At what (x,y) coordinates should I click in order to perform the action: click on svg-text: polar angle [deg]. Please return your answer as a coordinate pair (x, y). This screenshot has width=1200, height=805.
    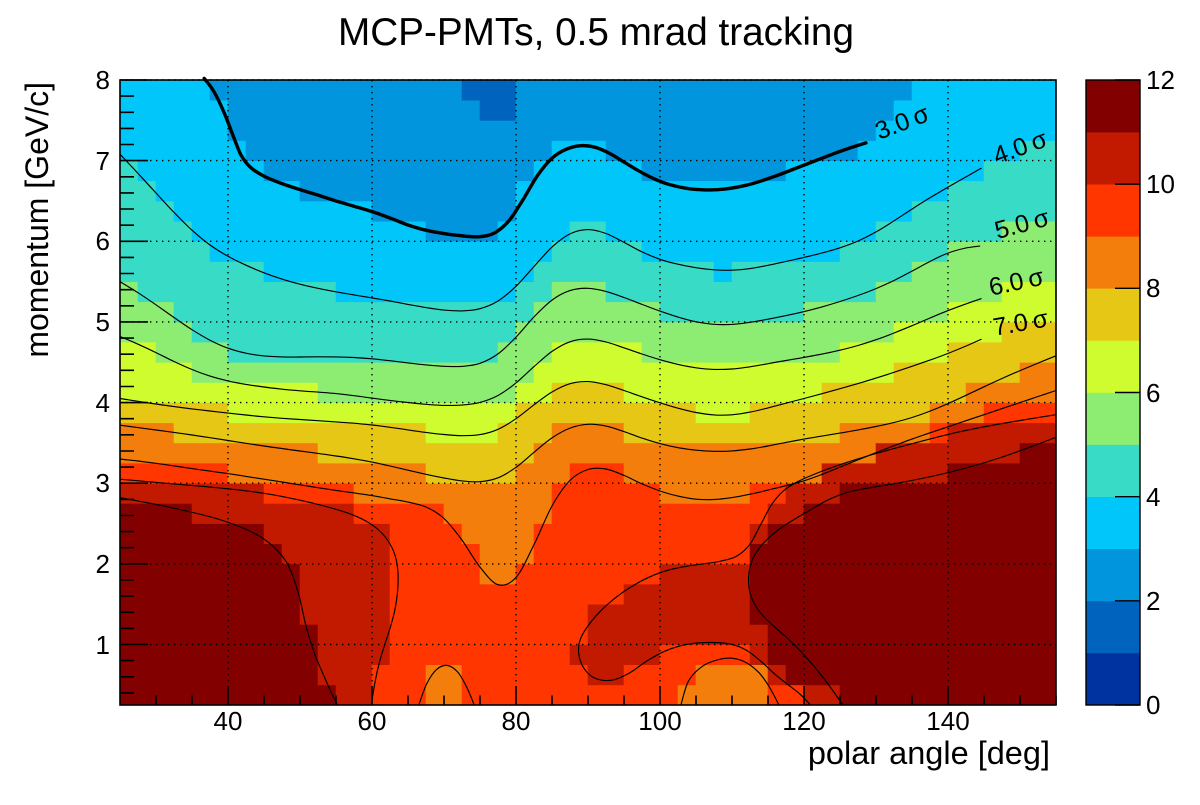
    Looking at the image, I should click on (929, 753).